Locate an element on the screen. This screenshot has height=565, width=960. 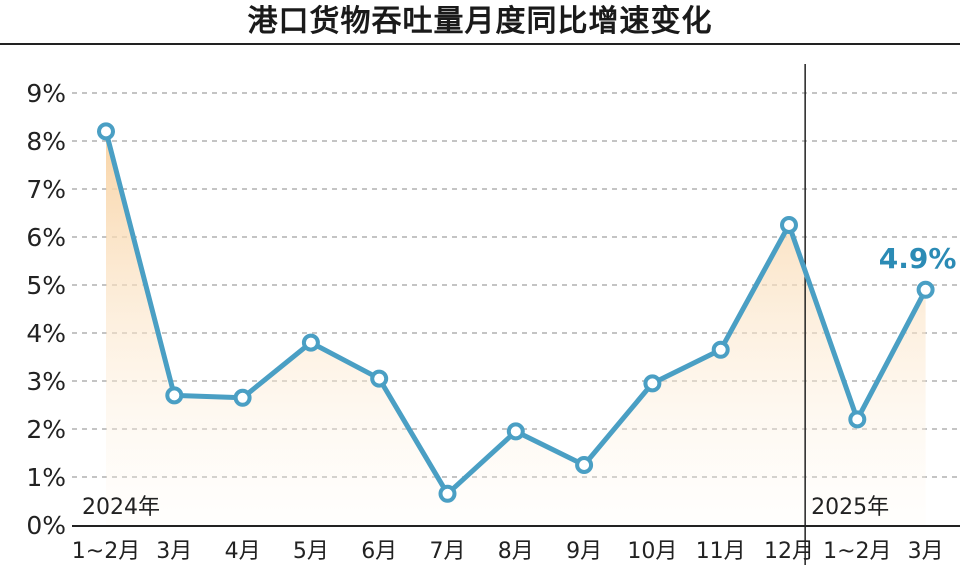
y-tick-label-2: 2% is located at coordinates (46, 429).